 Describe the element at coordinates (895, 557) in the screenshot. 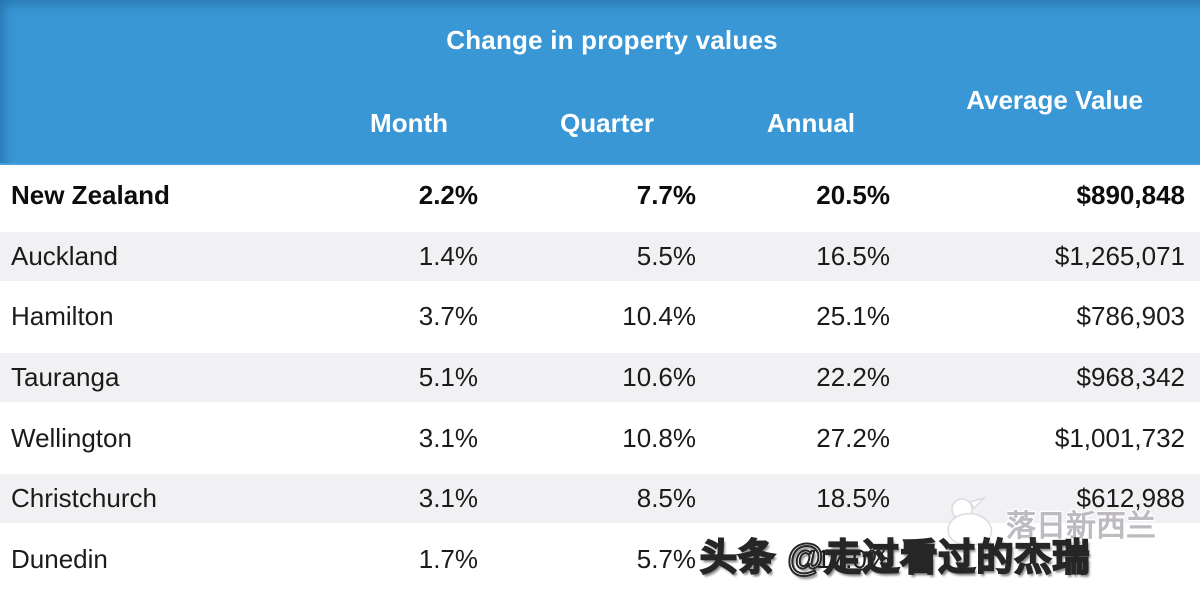

I see `credit-watermark: 头条 @走过看过的杰瑞` at that location.